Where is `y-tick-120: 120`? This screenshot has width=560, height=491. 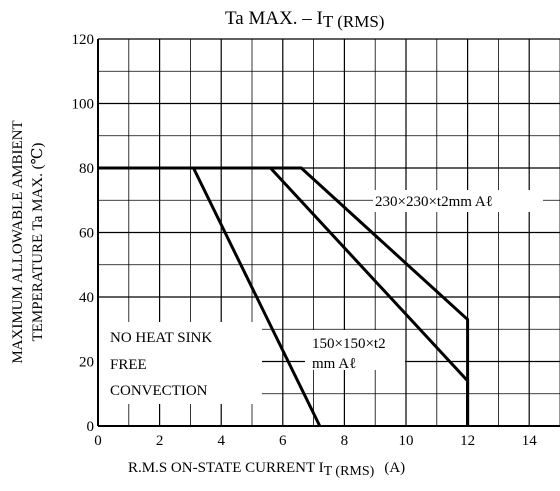
y-tick-120: 120 is located at coordinates (83, 40).